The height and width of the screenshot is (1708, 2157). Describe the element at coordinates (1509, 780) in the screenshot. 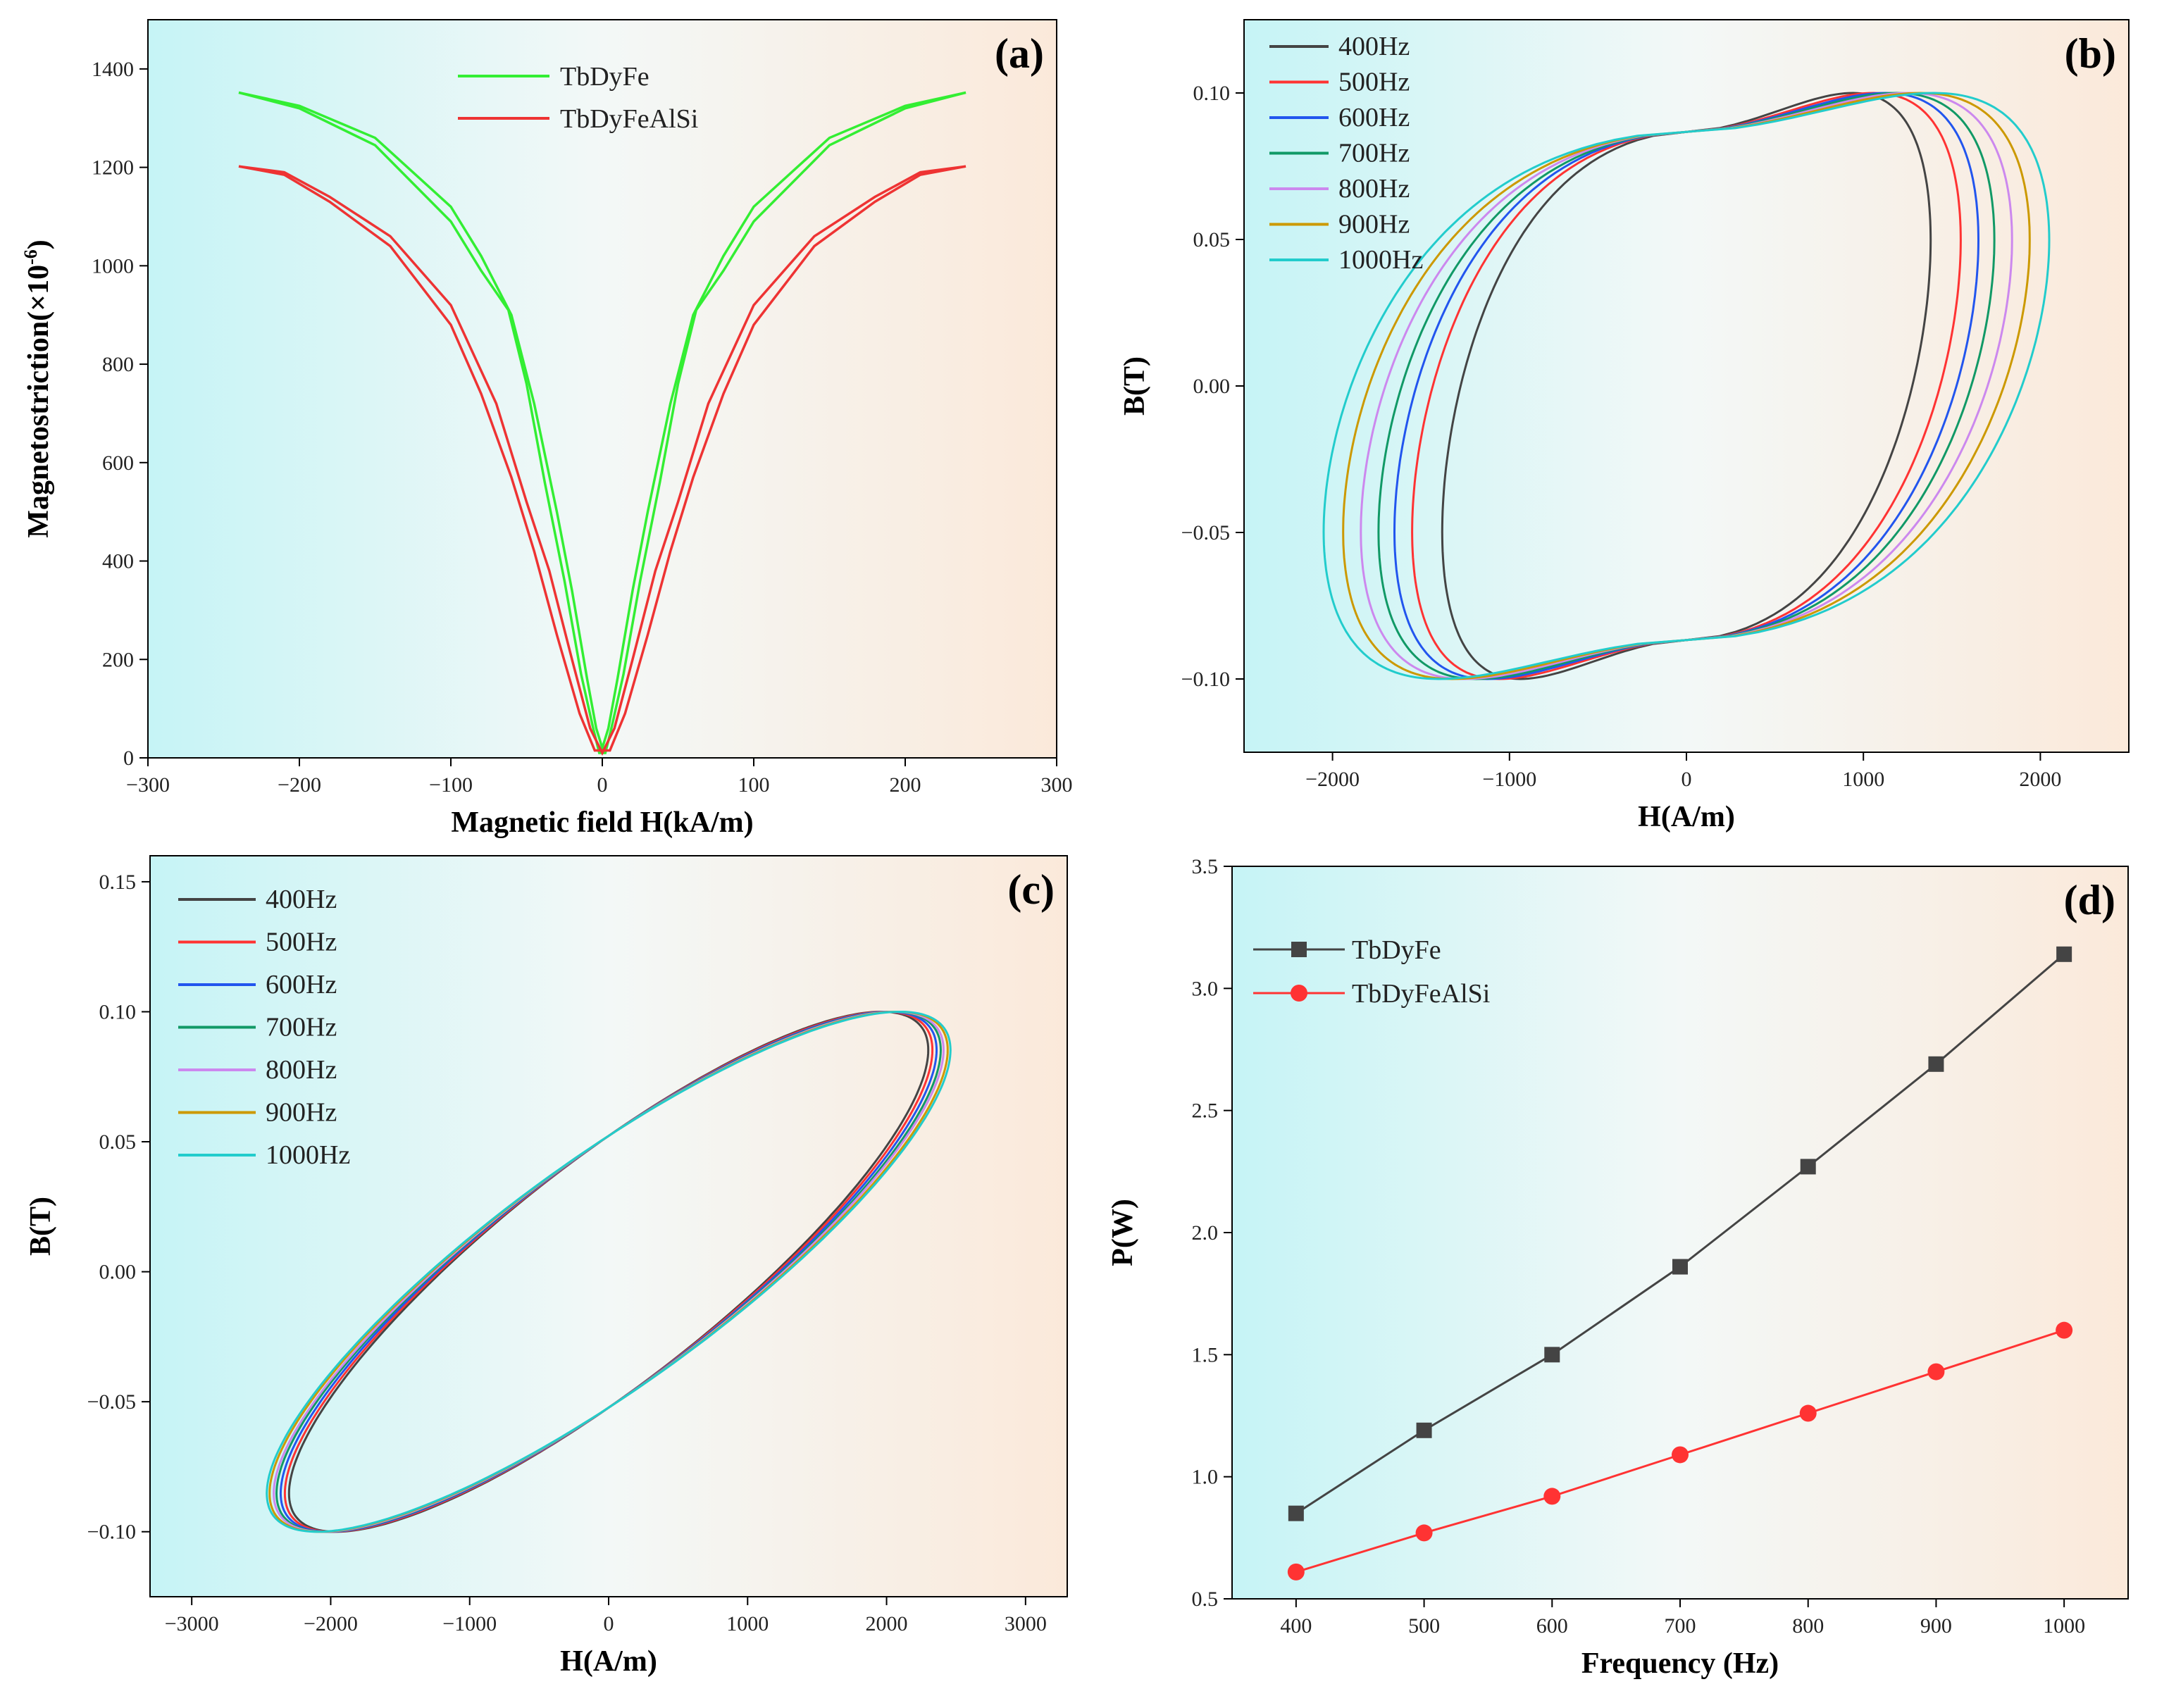

I see `panel-b-x-tick-label: −1000` at that location.